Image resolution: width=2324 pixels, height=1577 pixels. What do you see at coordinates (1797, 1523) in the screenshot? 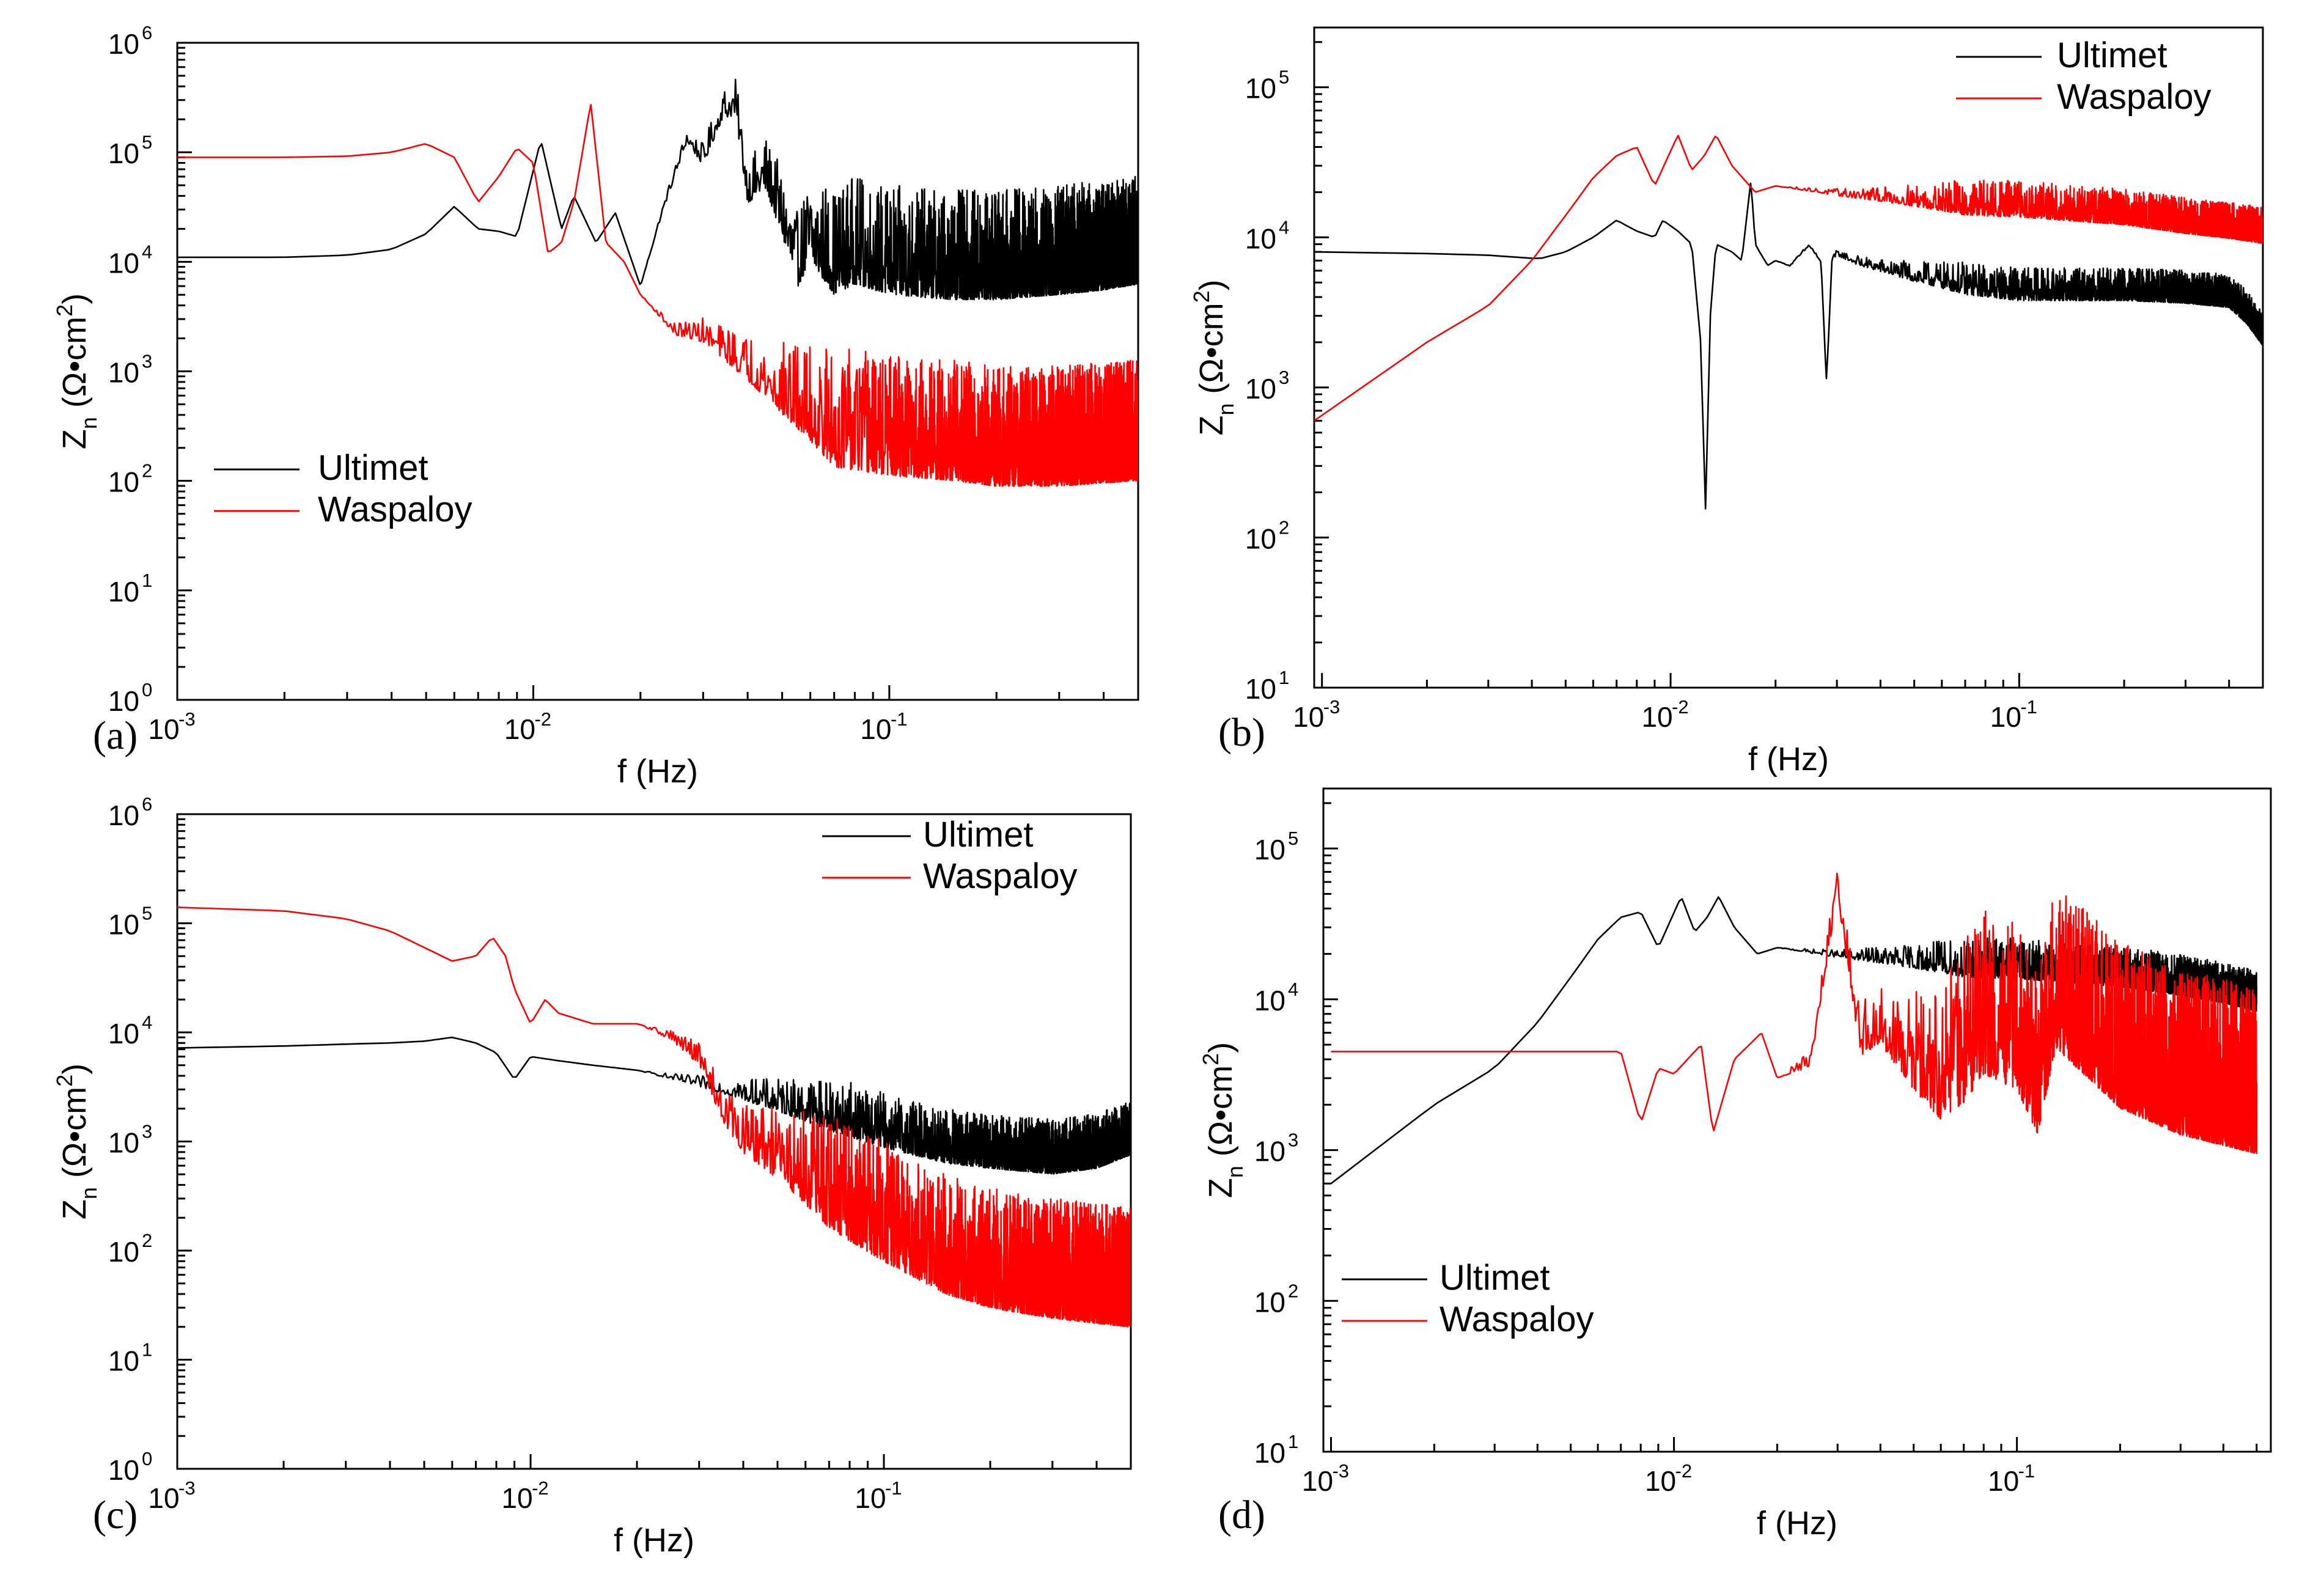
I see `x-axis-title: f (Hz)` at bounding box center [1797, 1523].